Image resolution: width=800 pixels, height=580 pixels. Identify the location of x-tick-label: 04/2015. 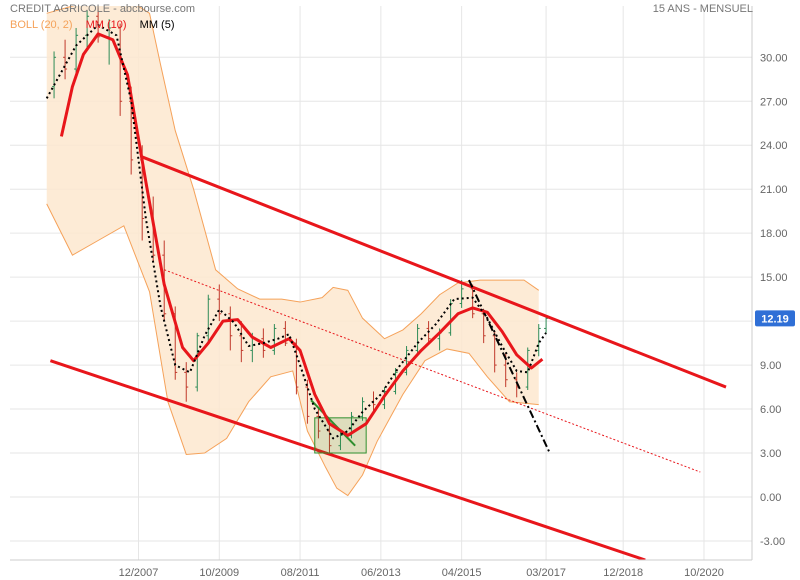
(462, 573).